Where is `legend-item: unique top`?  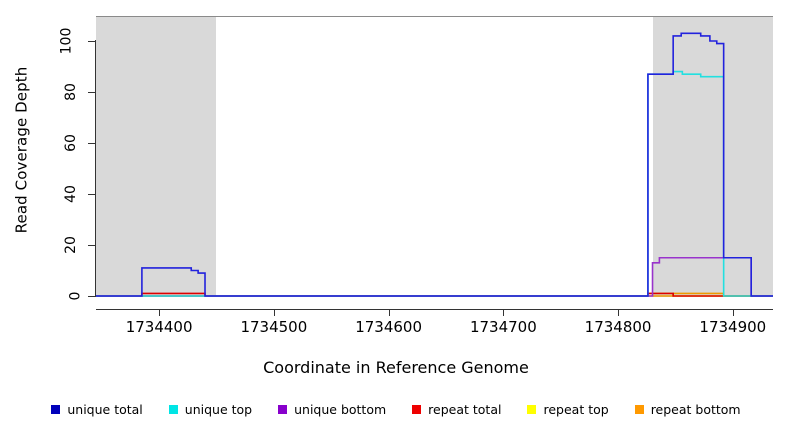
legend-item: unique top is located at coordinates (210, 409).